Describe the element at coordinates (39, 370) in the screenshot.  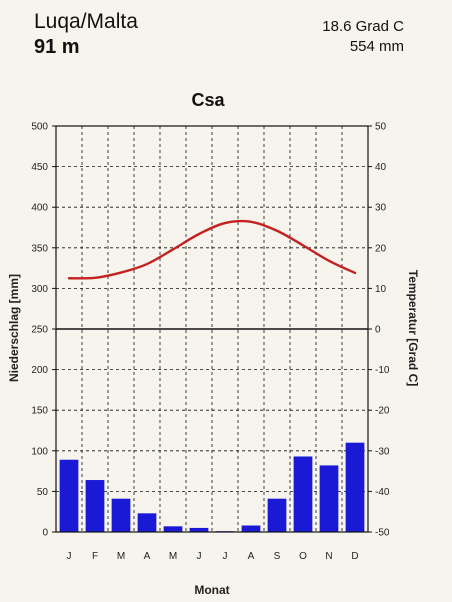
I see `left-tick-label: 200` at that location.